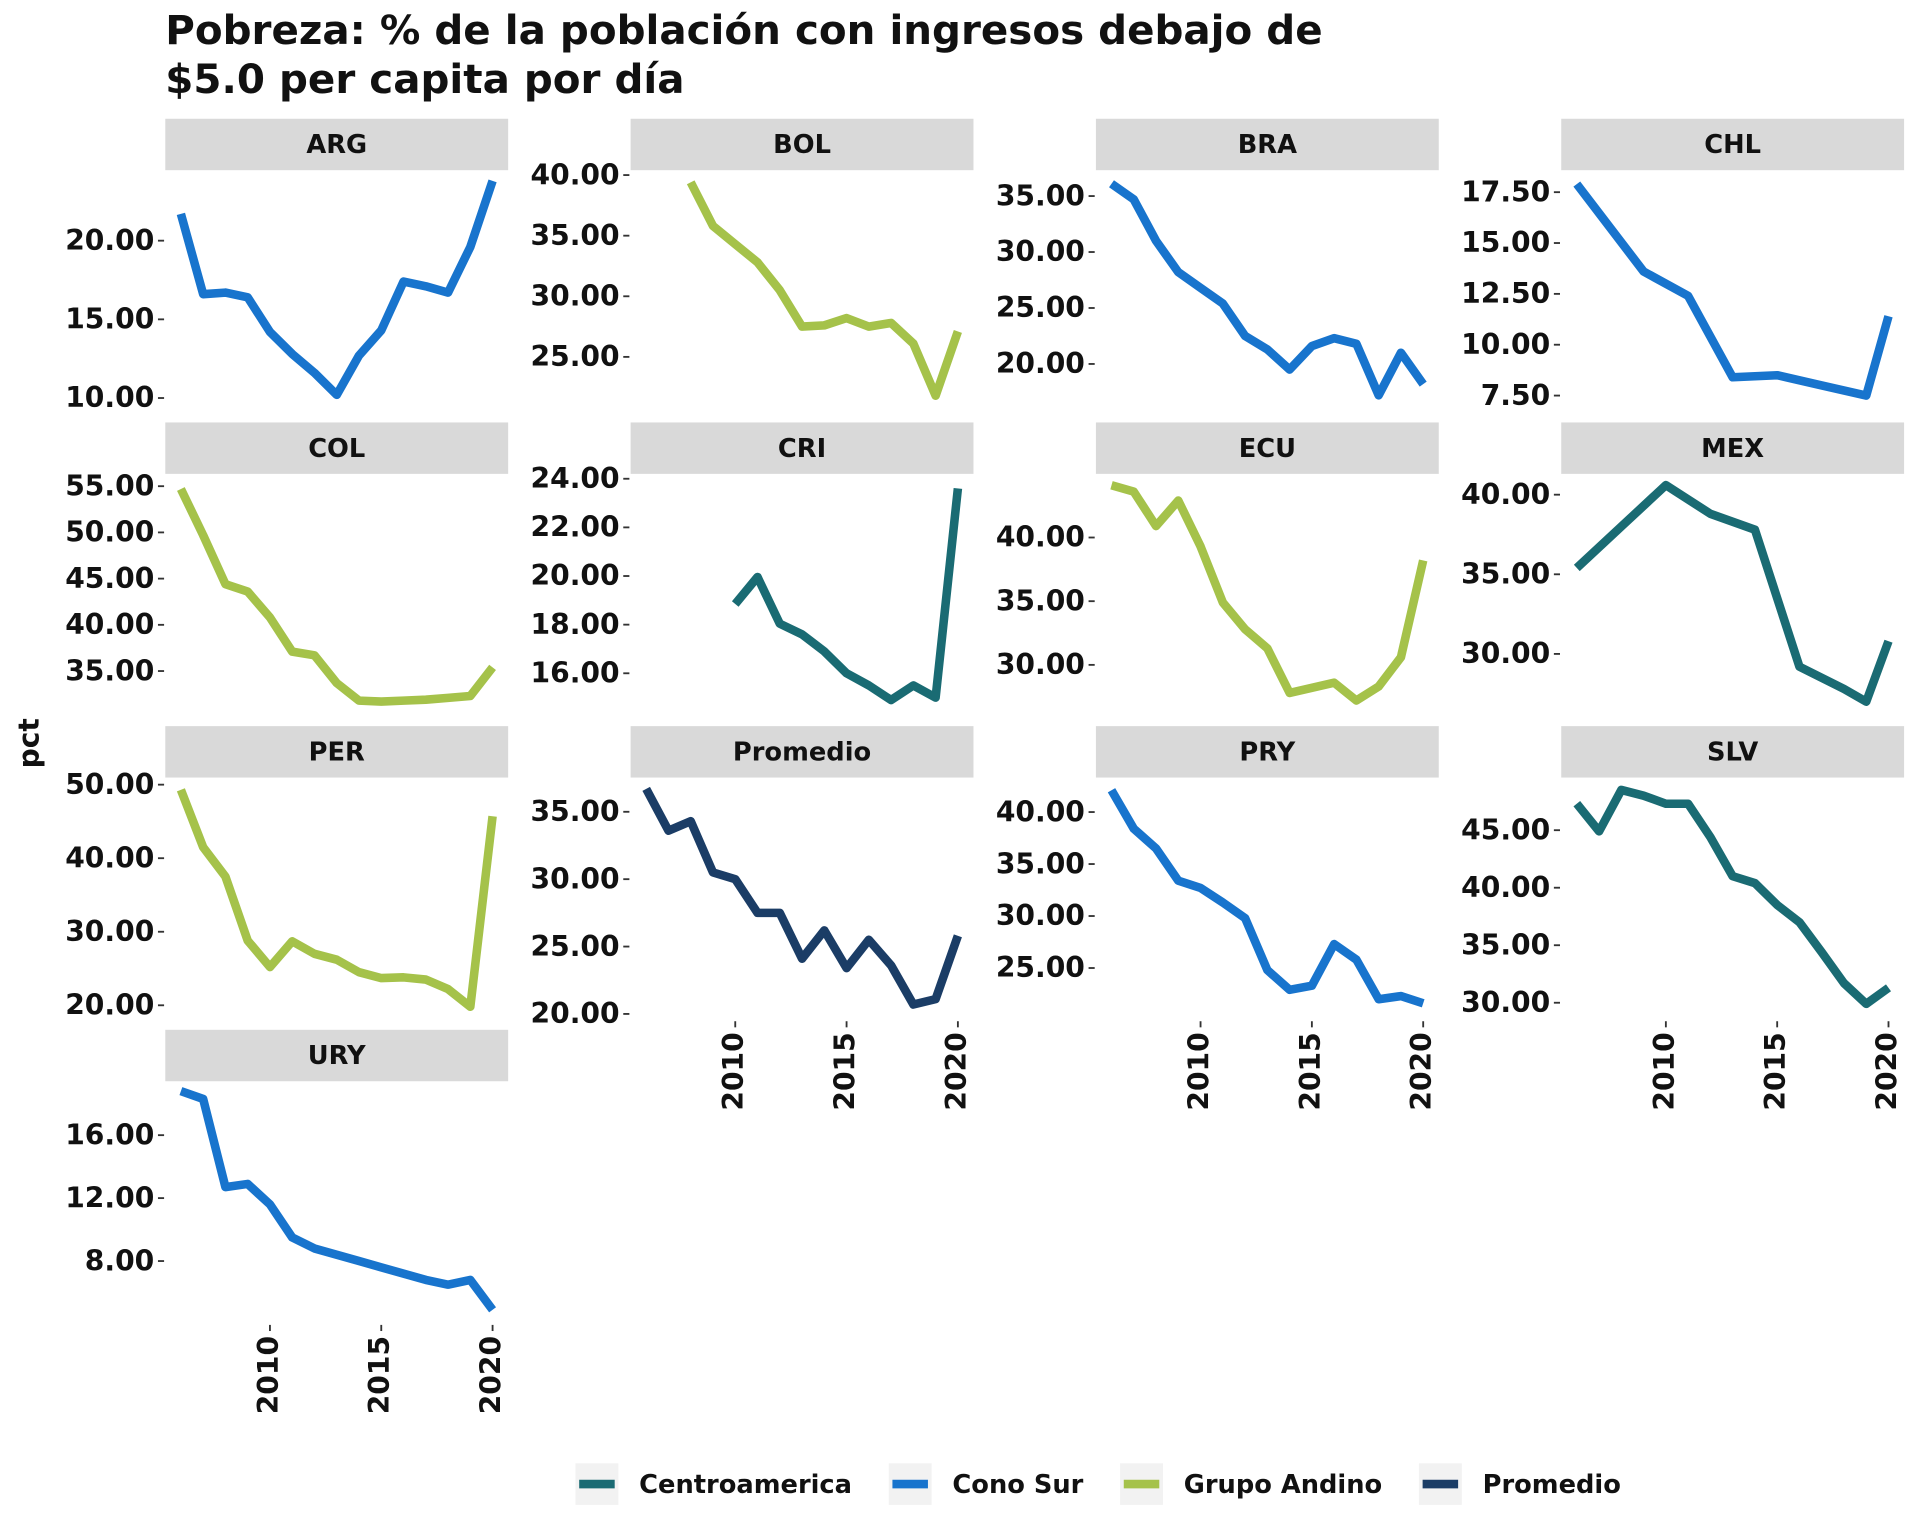  What do you see at coordinates (1283, 1485) in the screenshot?
I see `legend-label: Grupo Andino` at bounding box center [1283, 1485].